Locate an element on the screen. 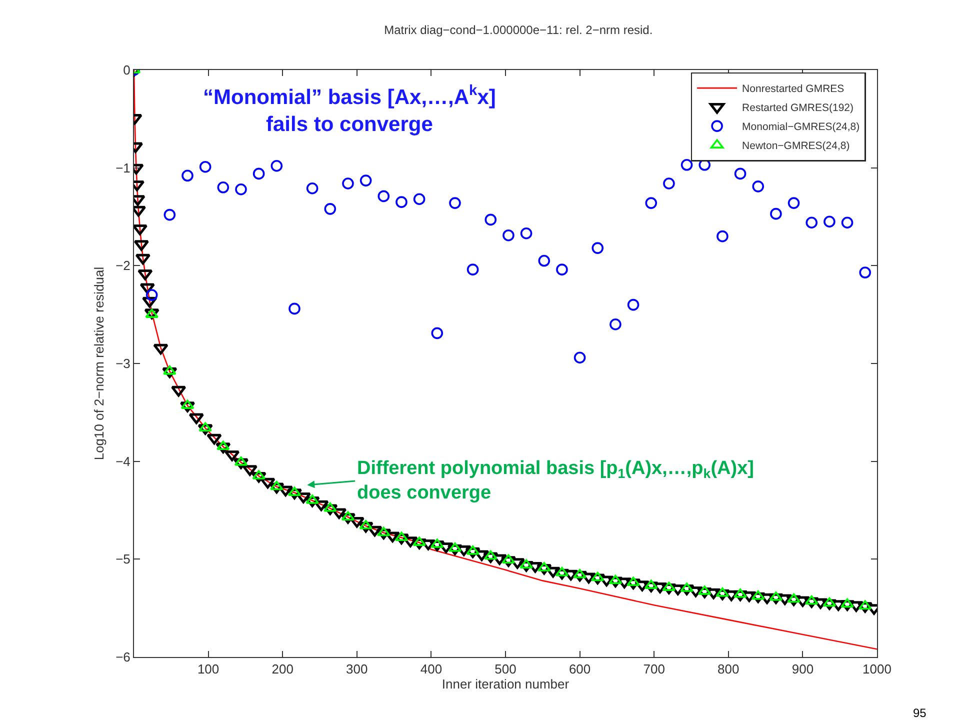 The width and height of the screenshot is (960, 725). y-tick-label: −5 is located at coordinates (123, 559).